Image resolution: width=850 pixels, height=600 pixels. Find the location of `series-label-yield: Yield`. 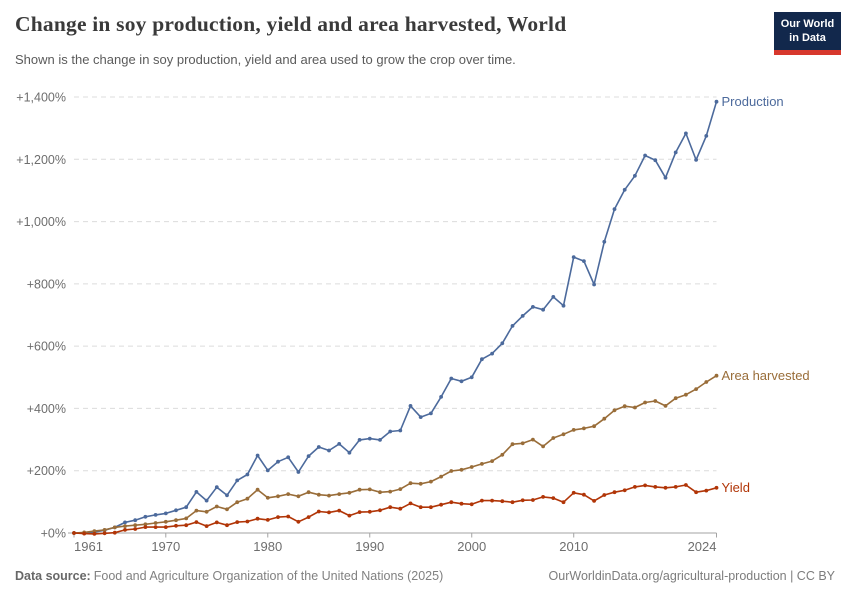

series-label-yield: Yield is located at coordinates (736, 487).